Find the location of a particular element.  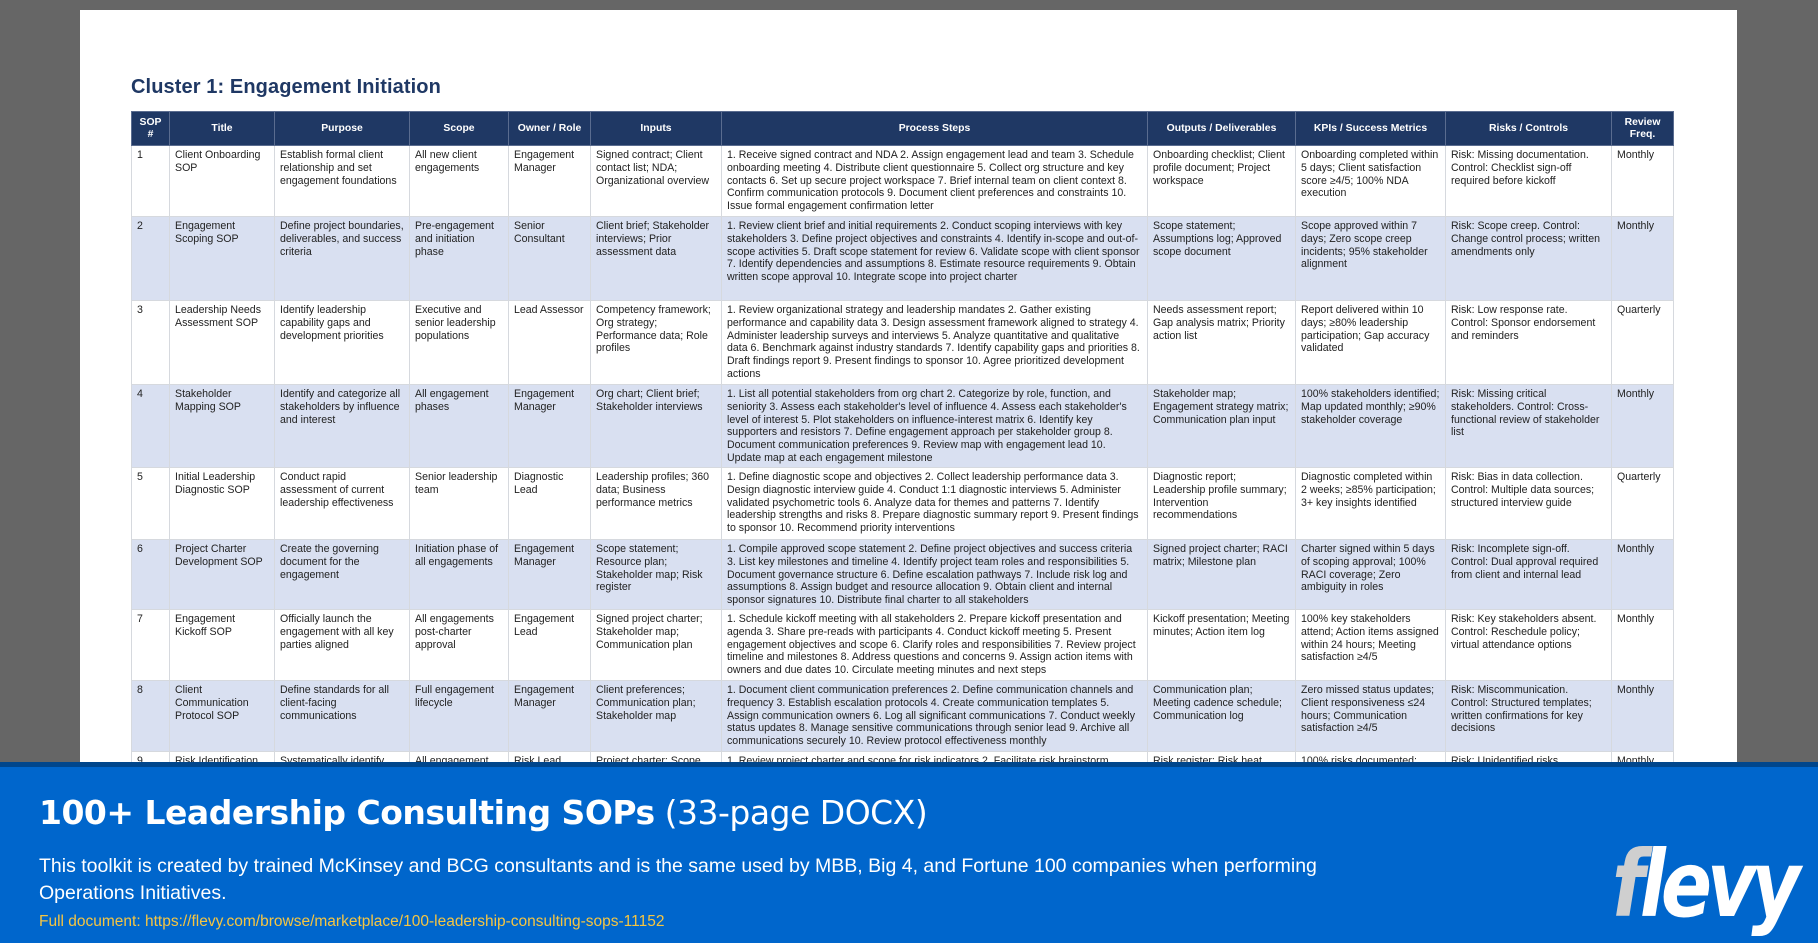

col-header-title: Title is located at coordinates (222, 128).